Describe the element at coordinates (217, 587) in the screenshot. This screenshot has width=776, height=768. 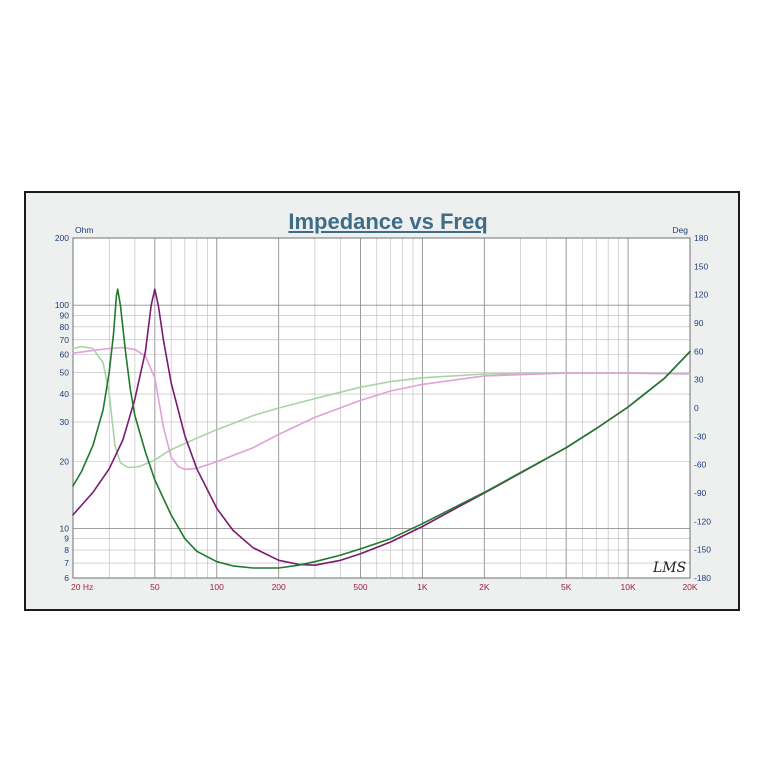
I see `x-tick-label: 100` at that location.